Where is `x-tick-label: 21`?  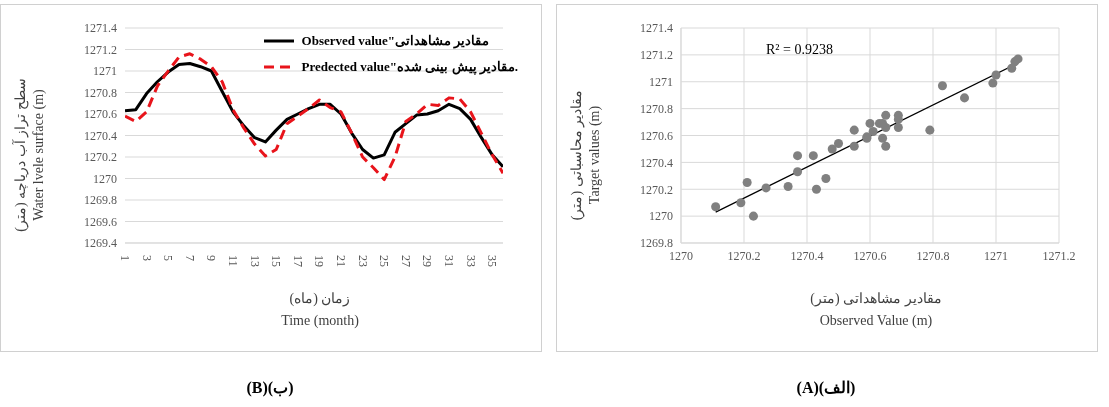 x-tick-label: 21 is located at coordinates (341, 261).